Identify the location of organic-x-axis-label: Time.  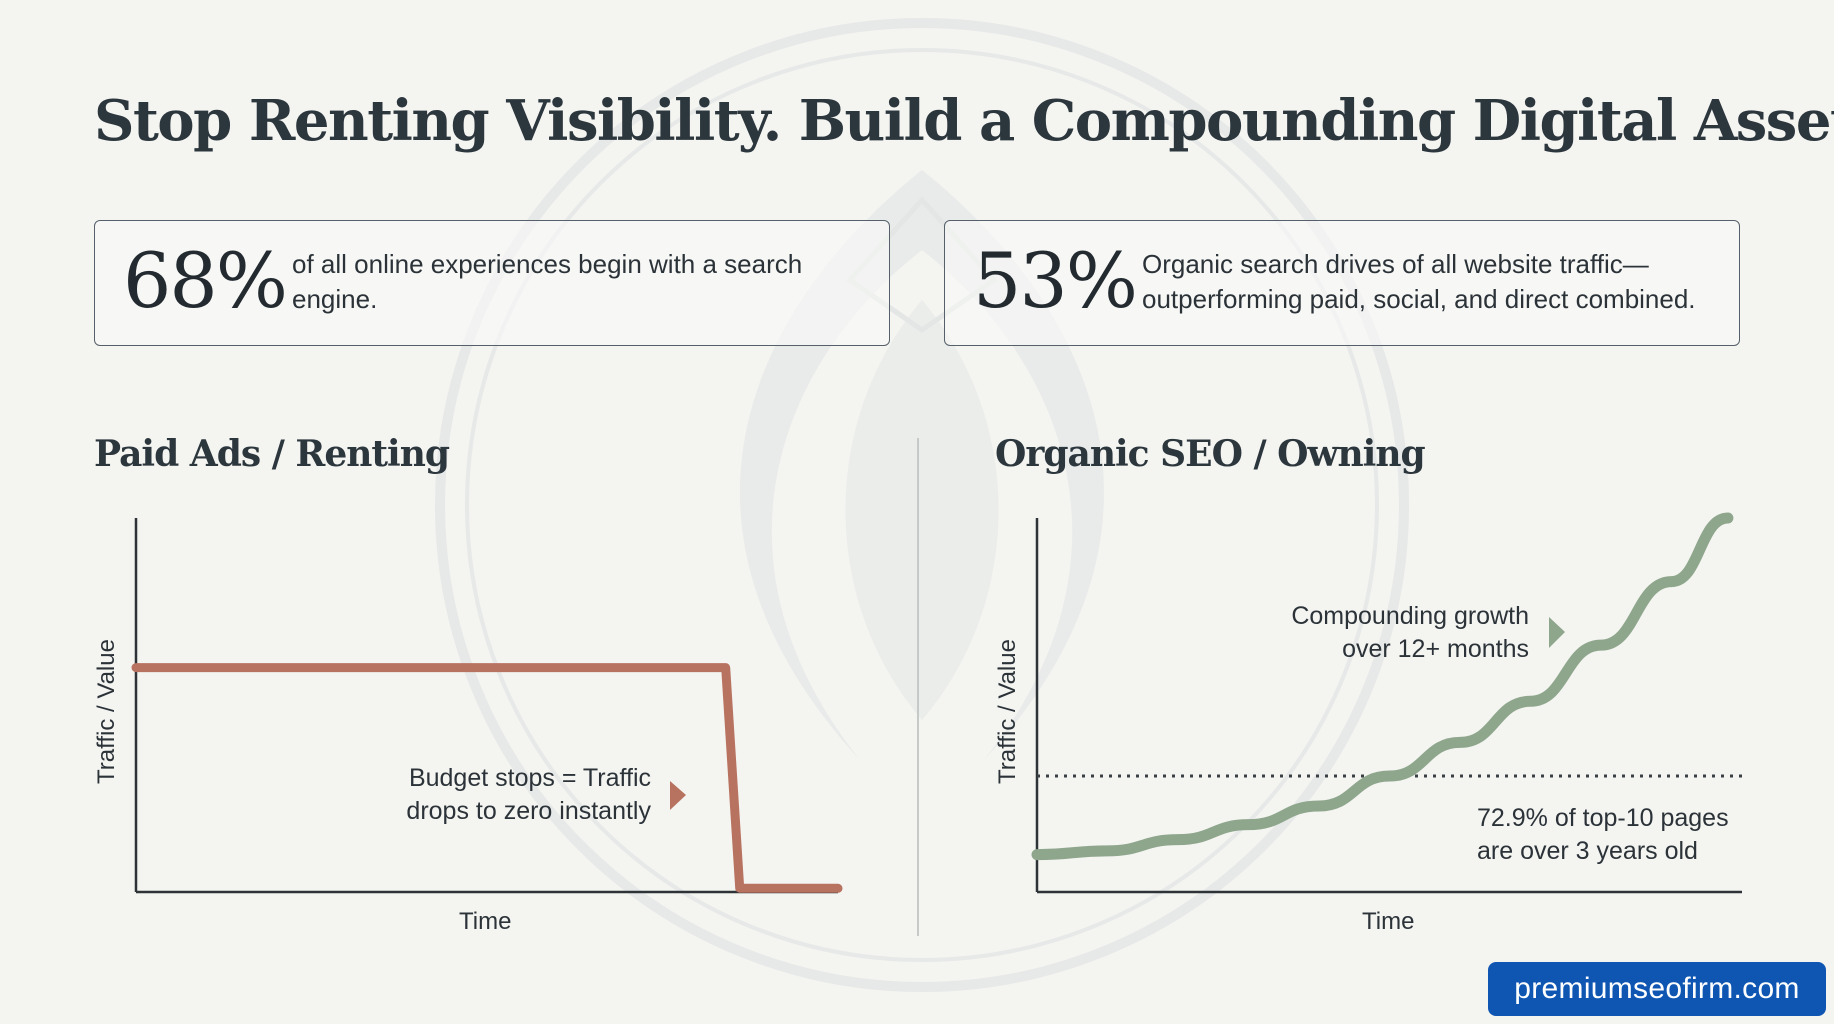
(1388, 921).